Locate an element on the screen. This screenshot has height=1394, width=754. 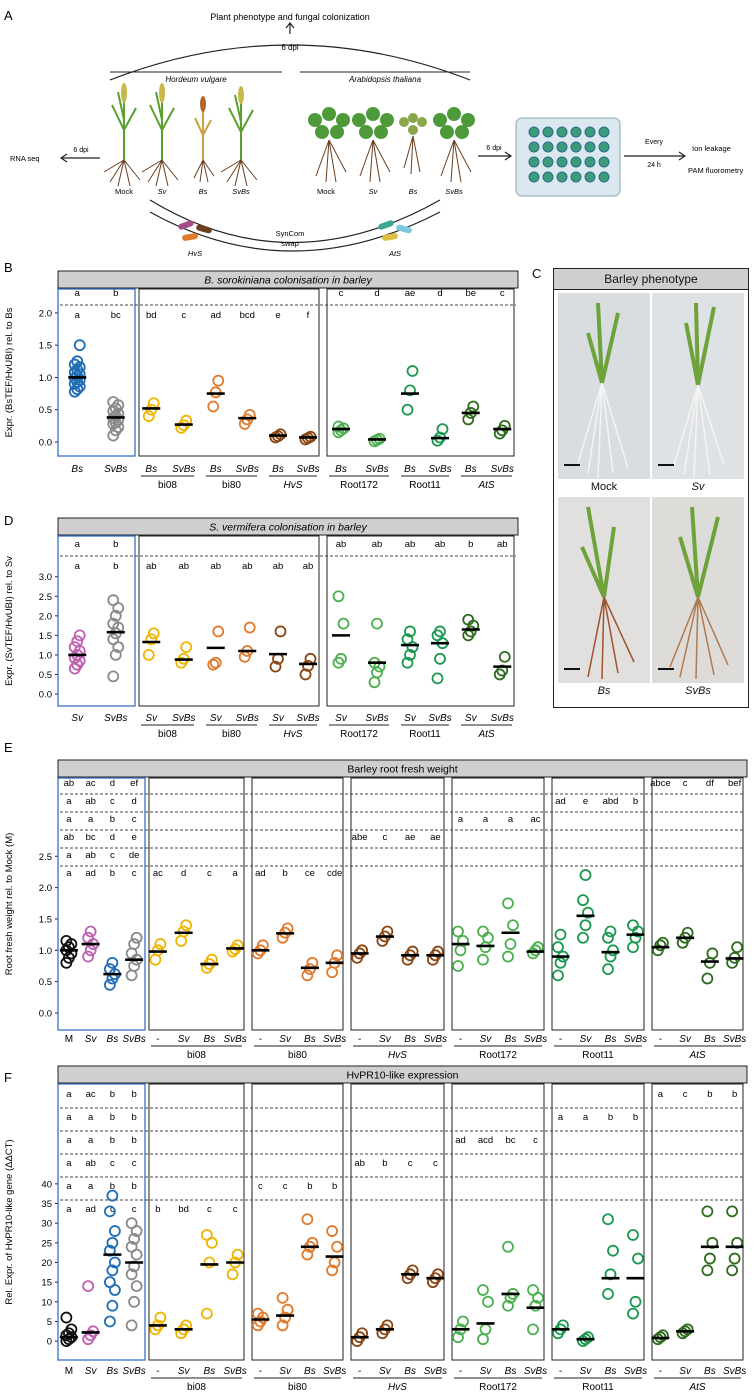
category-label: - is located at coordinates (260, 1371).